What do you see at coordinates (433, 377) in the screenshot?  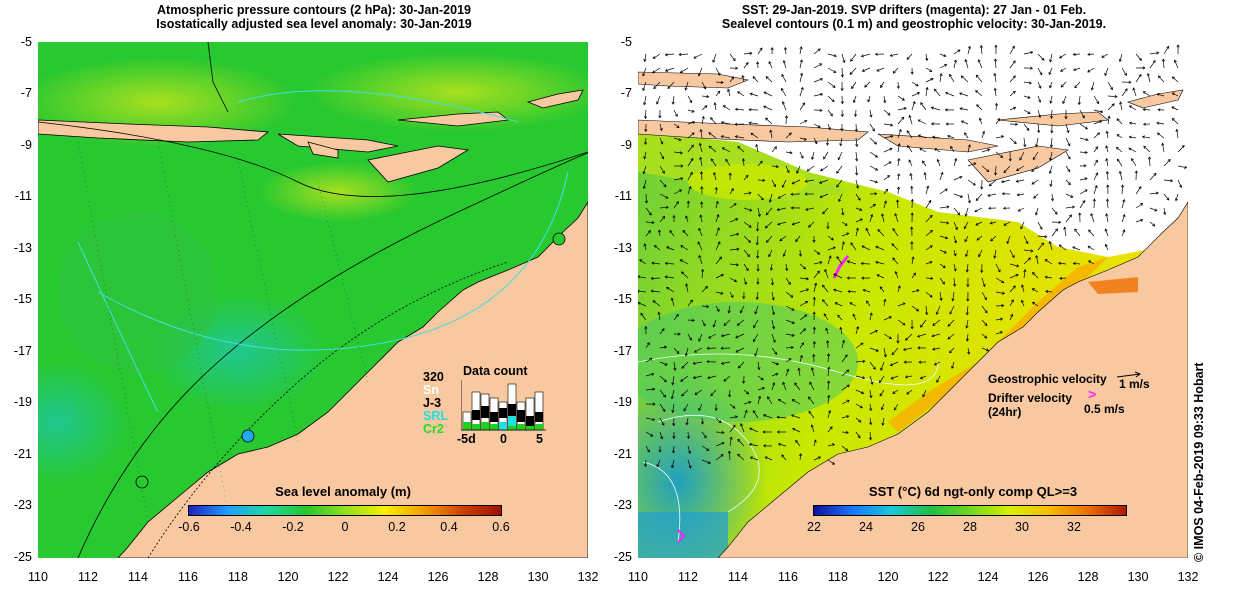 I see `data-count-max: 320` at bounding box center [433, 377].